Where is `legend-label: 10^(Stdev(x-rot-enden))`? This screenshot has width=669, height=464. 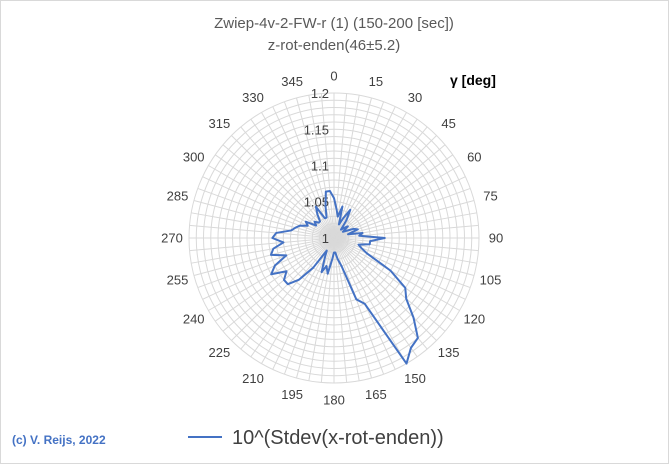
legend-label: 10^(Stdev(x-rot-enden)) is located at coordinates (338, 438).